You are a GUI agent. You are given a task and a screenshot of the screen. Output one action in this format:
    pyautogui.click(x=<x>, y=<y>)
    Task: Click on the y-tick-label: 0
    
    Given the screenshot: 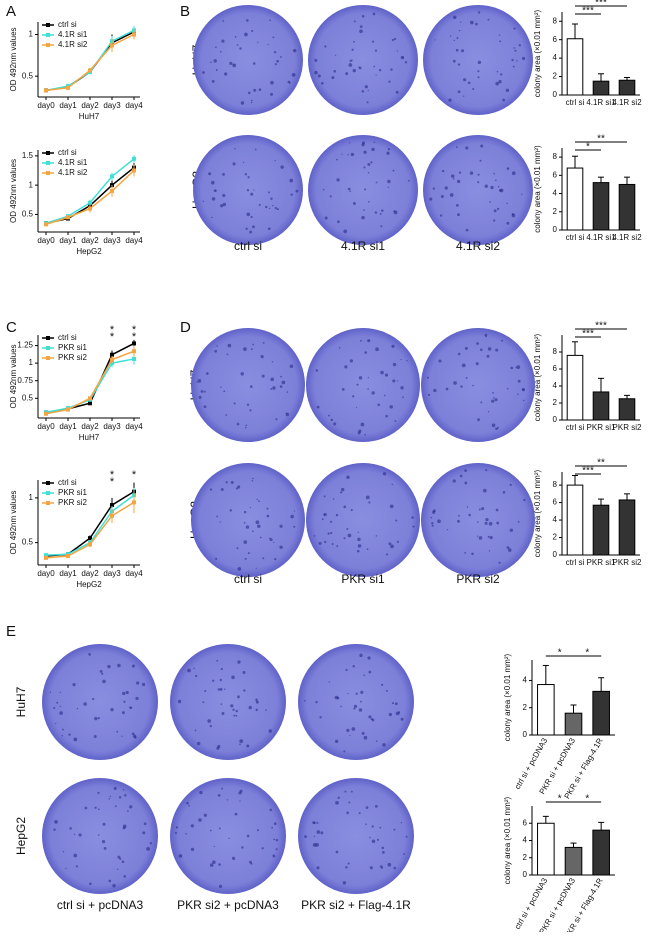 What is the action you would take?
    pyautogui.click(x=555, y=419)
    